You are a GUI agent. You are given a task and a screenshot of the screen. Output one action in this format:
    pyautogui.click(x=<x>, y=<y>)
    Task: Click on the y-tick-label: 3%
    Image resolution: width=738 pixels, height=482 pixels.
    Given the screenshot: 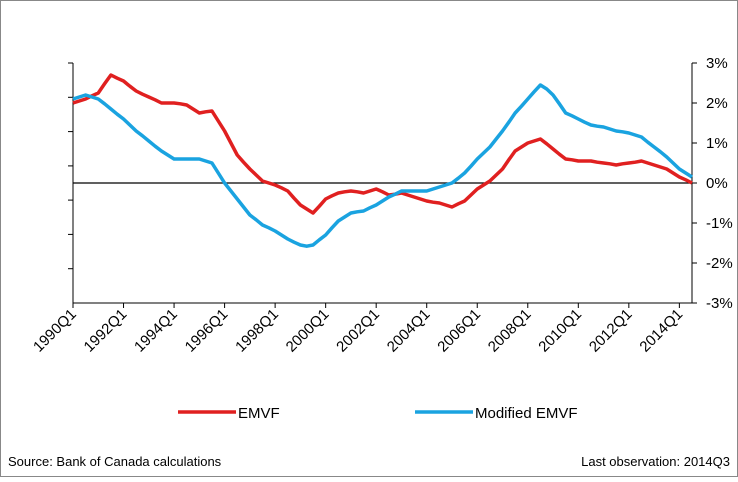 What is the action you would take?
    pyautogui.click(x=717, y=63)
    